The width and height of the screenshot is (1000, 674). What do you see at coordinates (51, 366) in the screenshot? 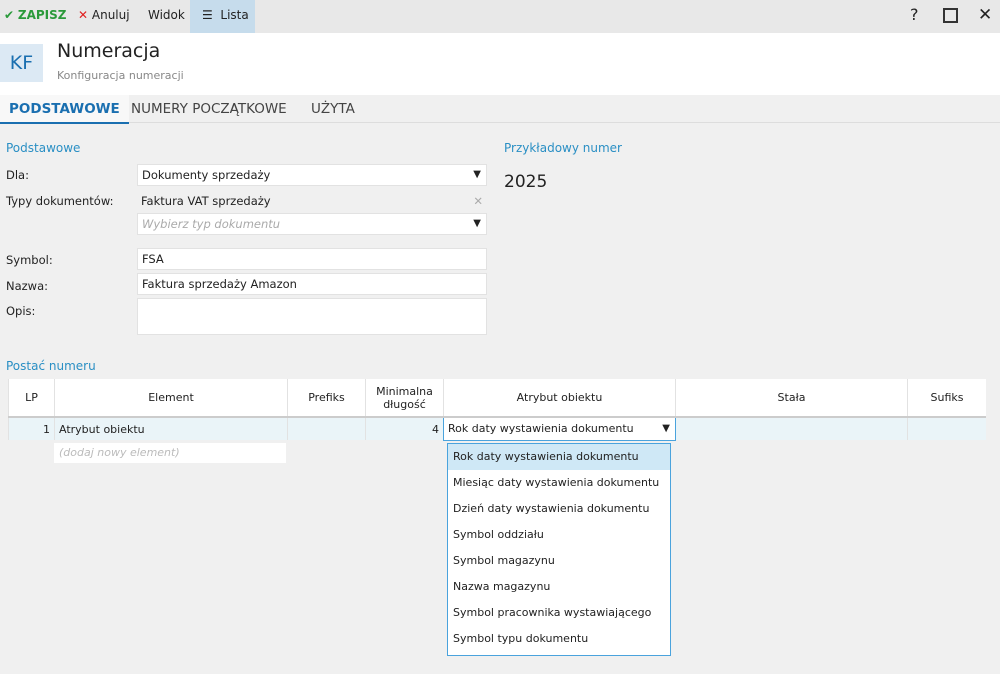
I see `section-format: Postać numeru` at bounding box center [51, 366].